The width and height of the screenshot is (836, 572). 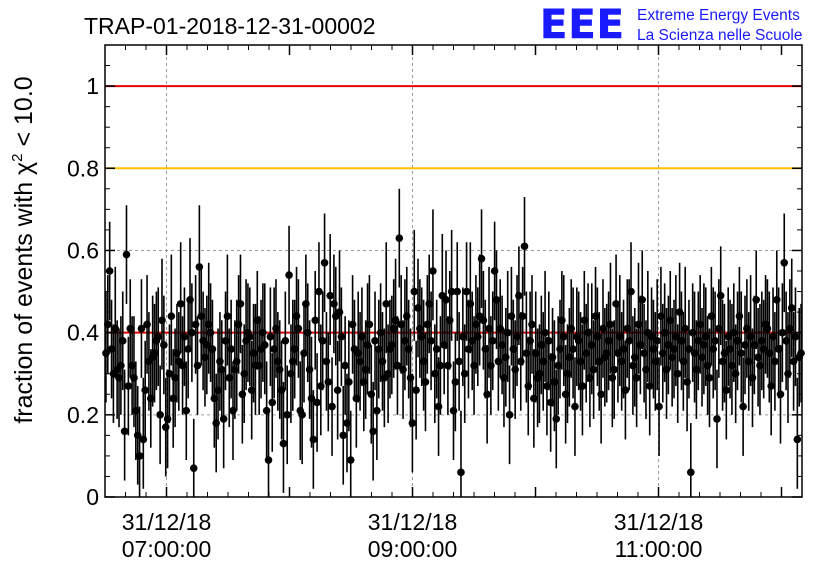 I want to click on x-tick-label-time: 11:00:00, so click(x=659, y=549).